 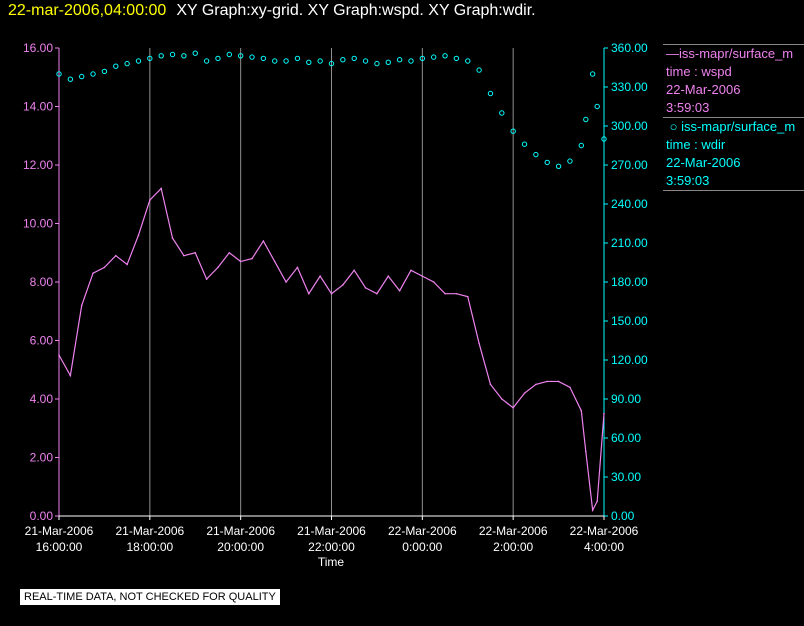 I want to click on wdir-series, so click(x=331, y=110).